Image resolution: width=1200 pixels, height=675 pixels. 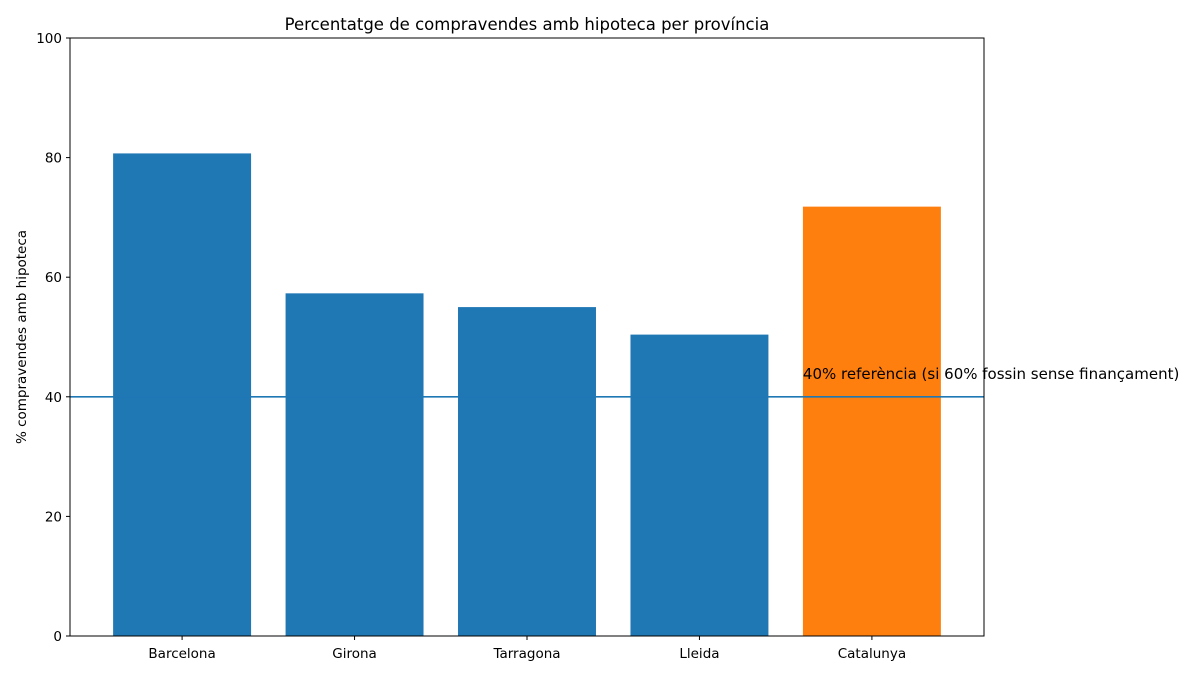 I want to click on y-tick-label: 60, so click(x=53, y=278).